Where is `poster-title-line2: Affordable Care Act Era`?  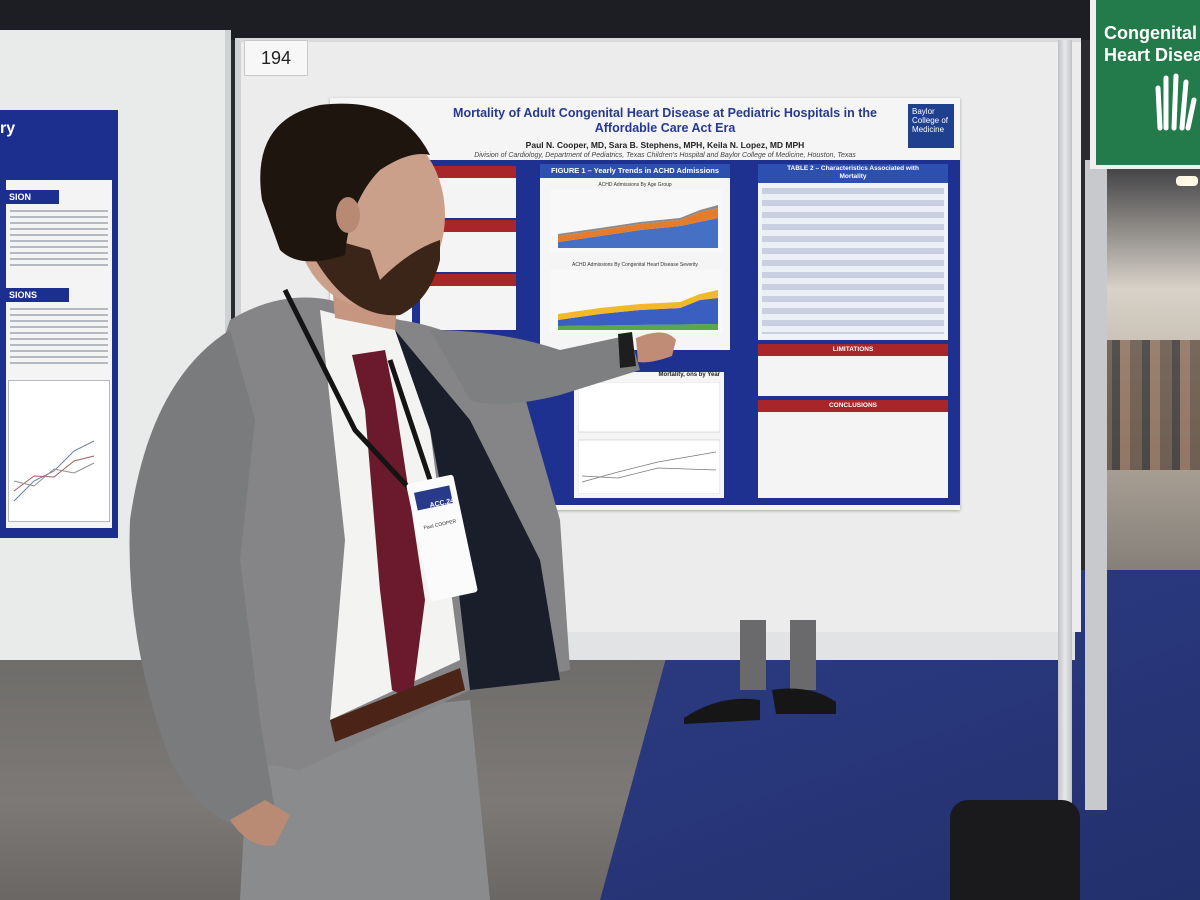
poster-title-line2: Affordable Care Act Era is located at coordinates (665, 128).